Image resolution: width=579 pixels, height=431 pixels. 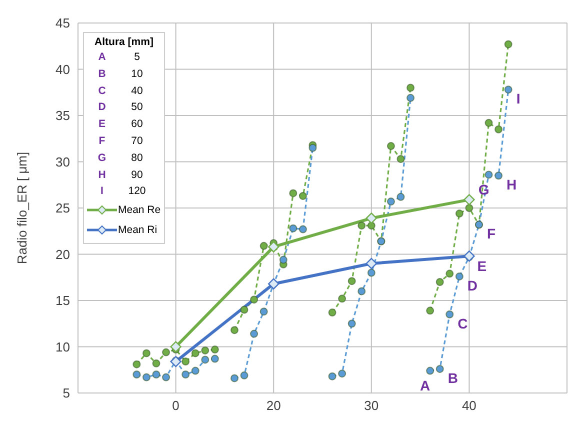 What do you see at coordinates (484, 190) in the screenshot?
I see `annotation: G` at bounding box center [484, 190].